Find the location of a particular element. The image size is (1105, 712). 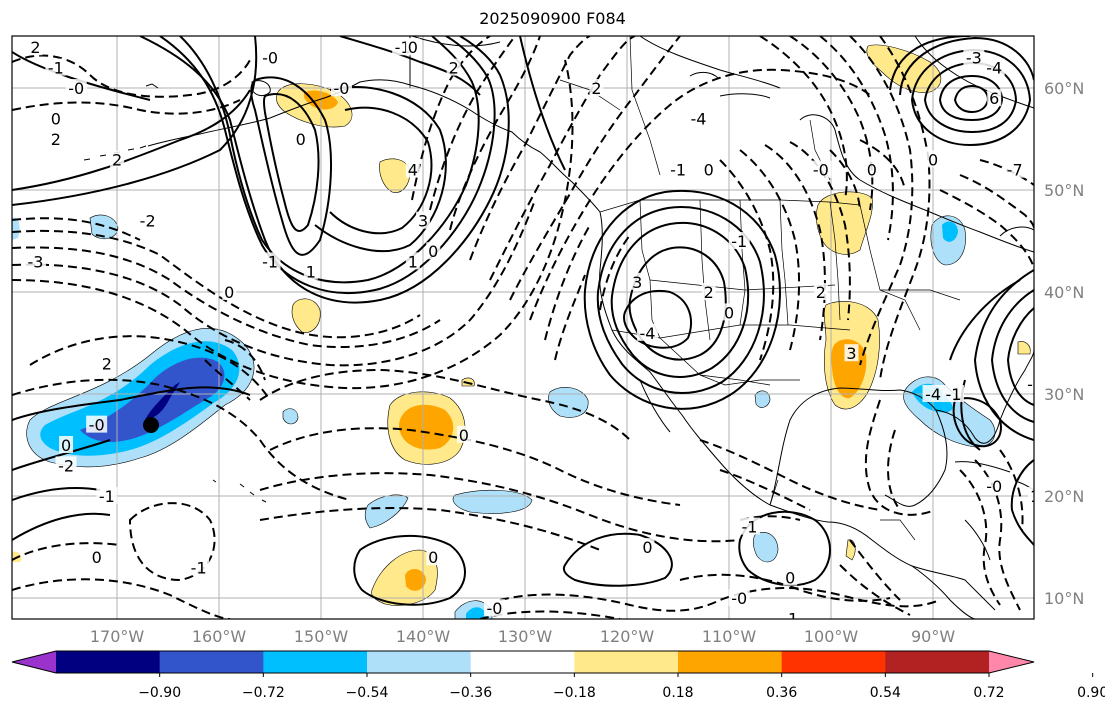

longitude-label: 110°W is located at coordinates (729, 636).